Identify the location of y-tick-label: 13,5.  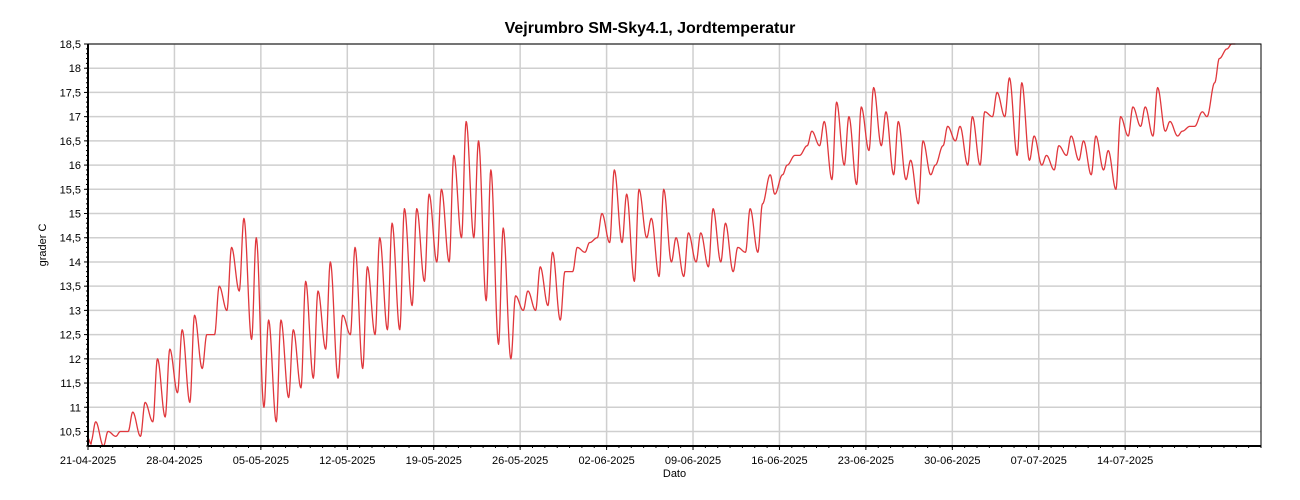
(70, 287).